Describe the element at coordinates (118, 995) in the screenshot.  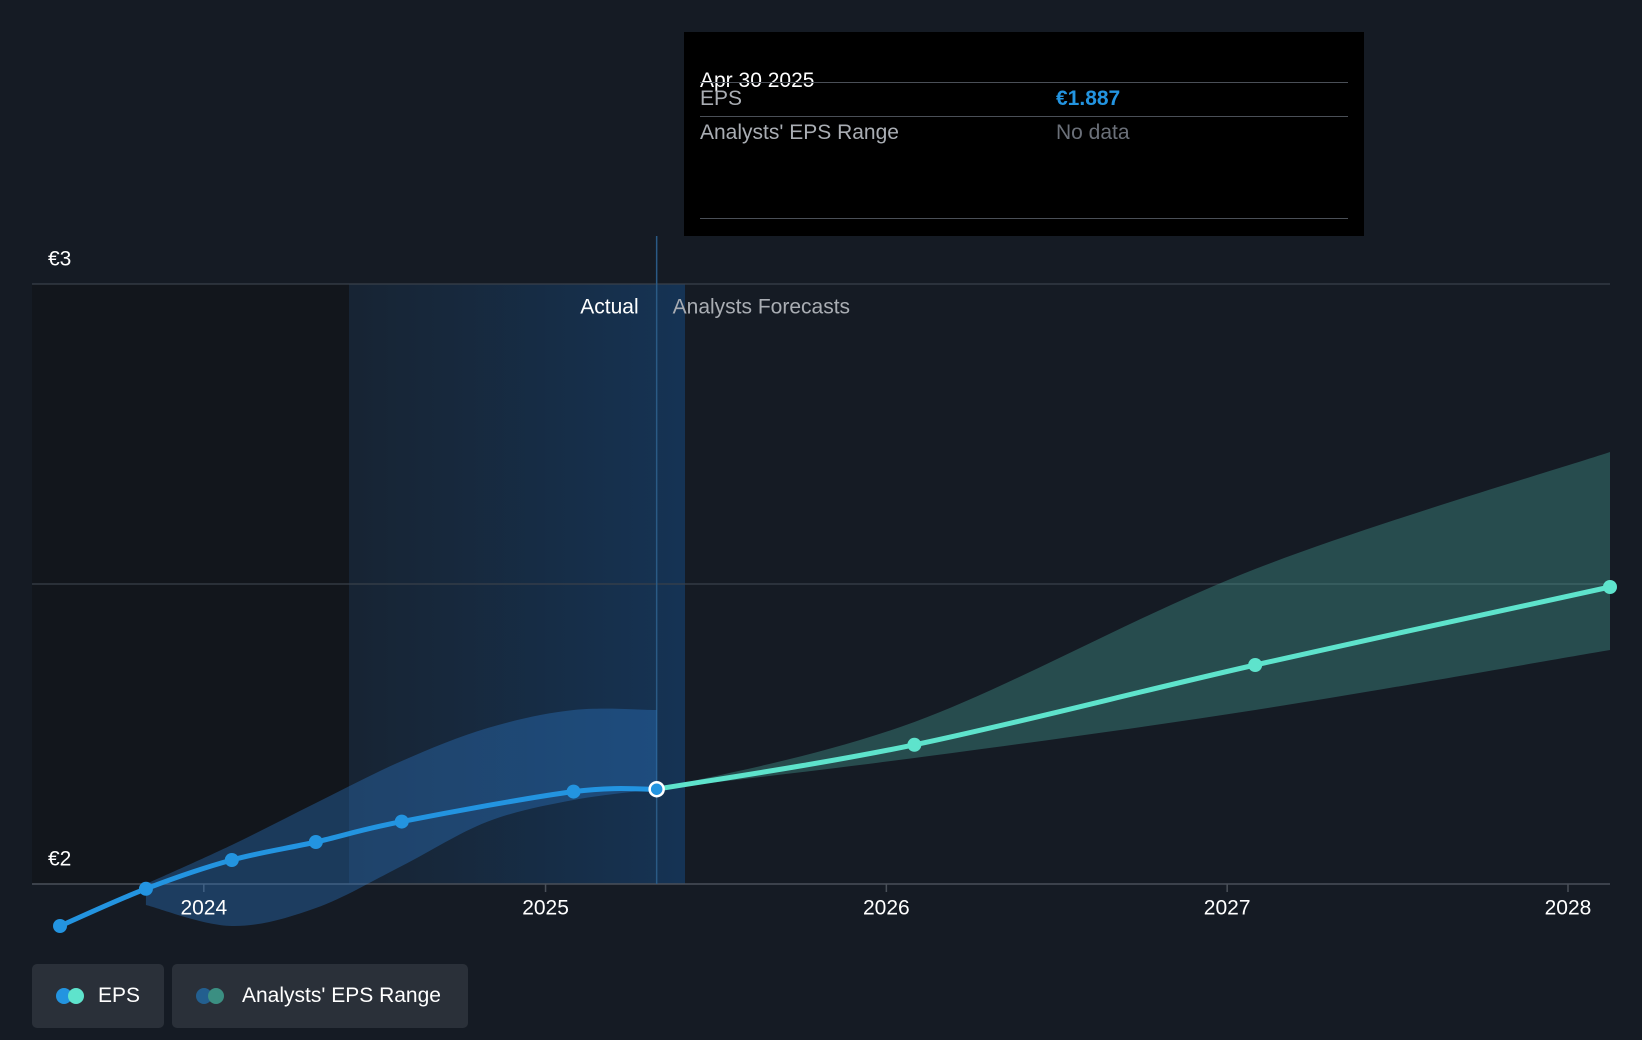
I see `legend-eps-label: EPS` at that location.